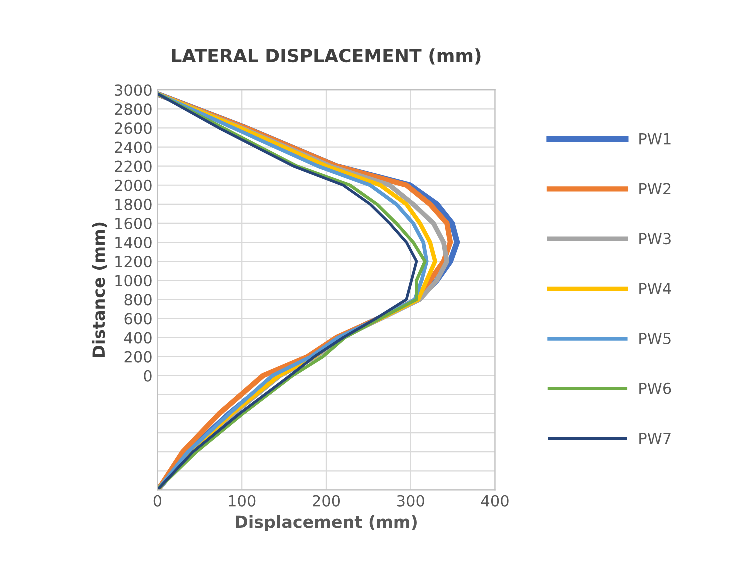  Describe the element at coordinates (326, 523) in the screenshot. I see `x-axis-title: Displacement (mm)` at that location.